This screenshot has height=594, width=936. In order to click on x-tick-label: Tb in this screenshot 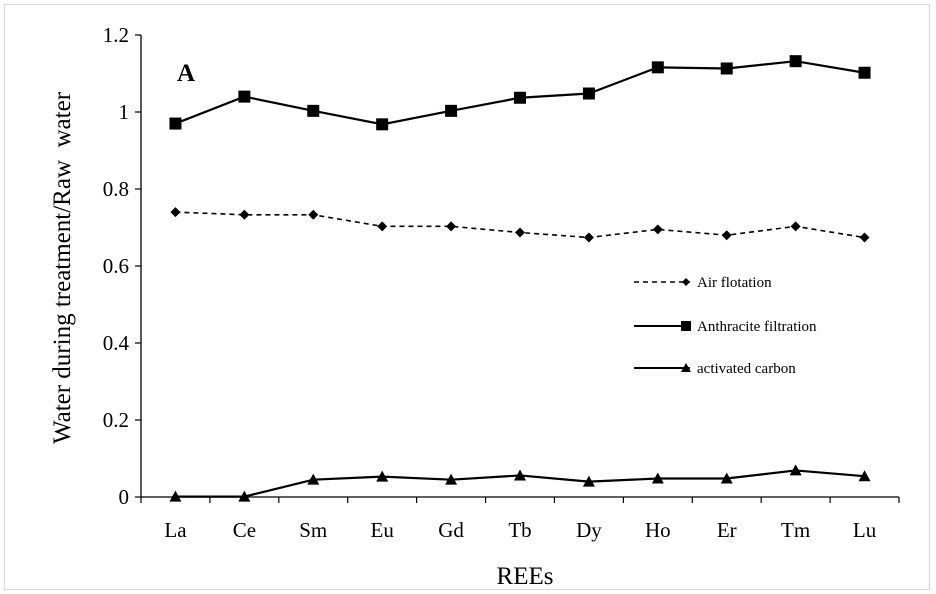, I will do `click(519, 530)`.